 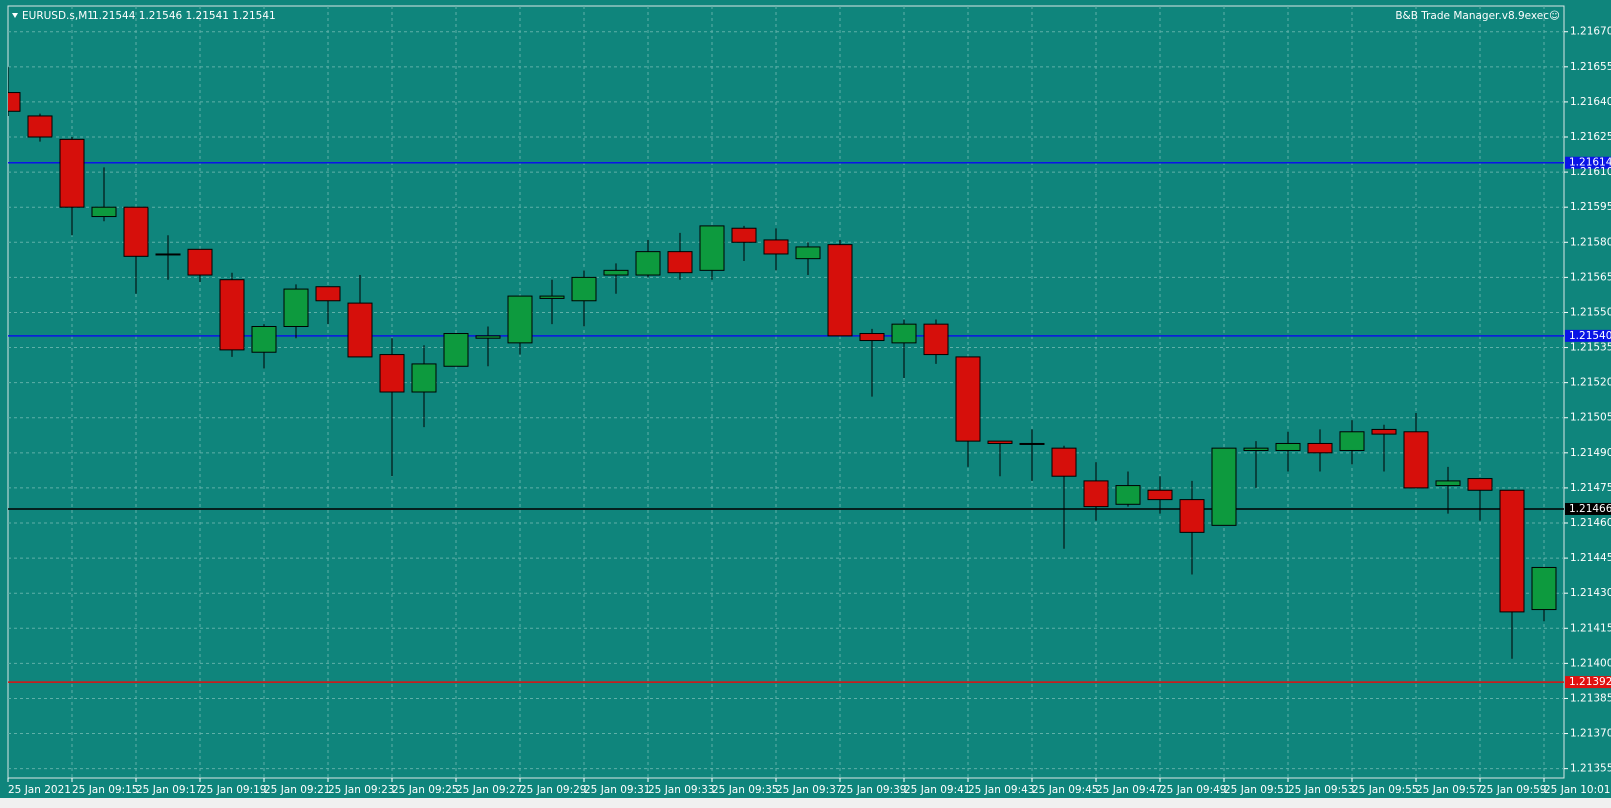 I want to click on y-tick-label: 1.21355, so click(x=1590, y=769).